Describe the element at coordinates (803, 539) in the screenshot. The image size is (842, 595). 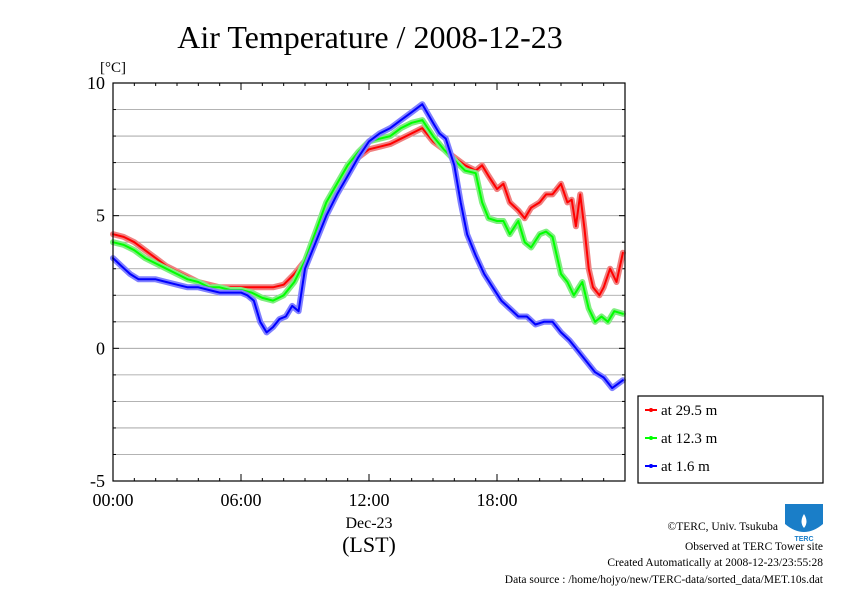
I see `logo-text: TERC` at that location.